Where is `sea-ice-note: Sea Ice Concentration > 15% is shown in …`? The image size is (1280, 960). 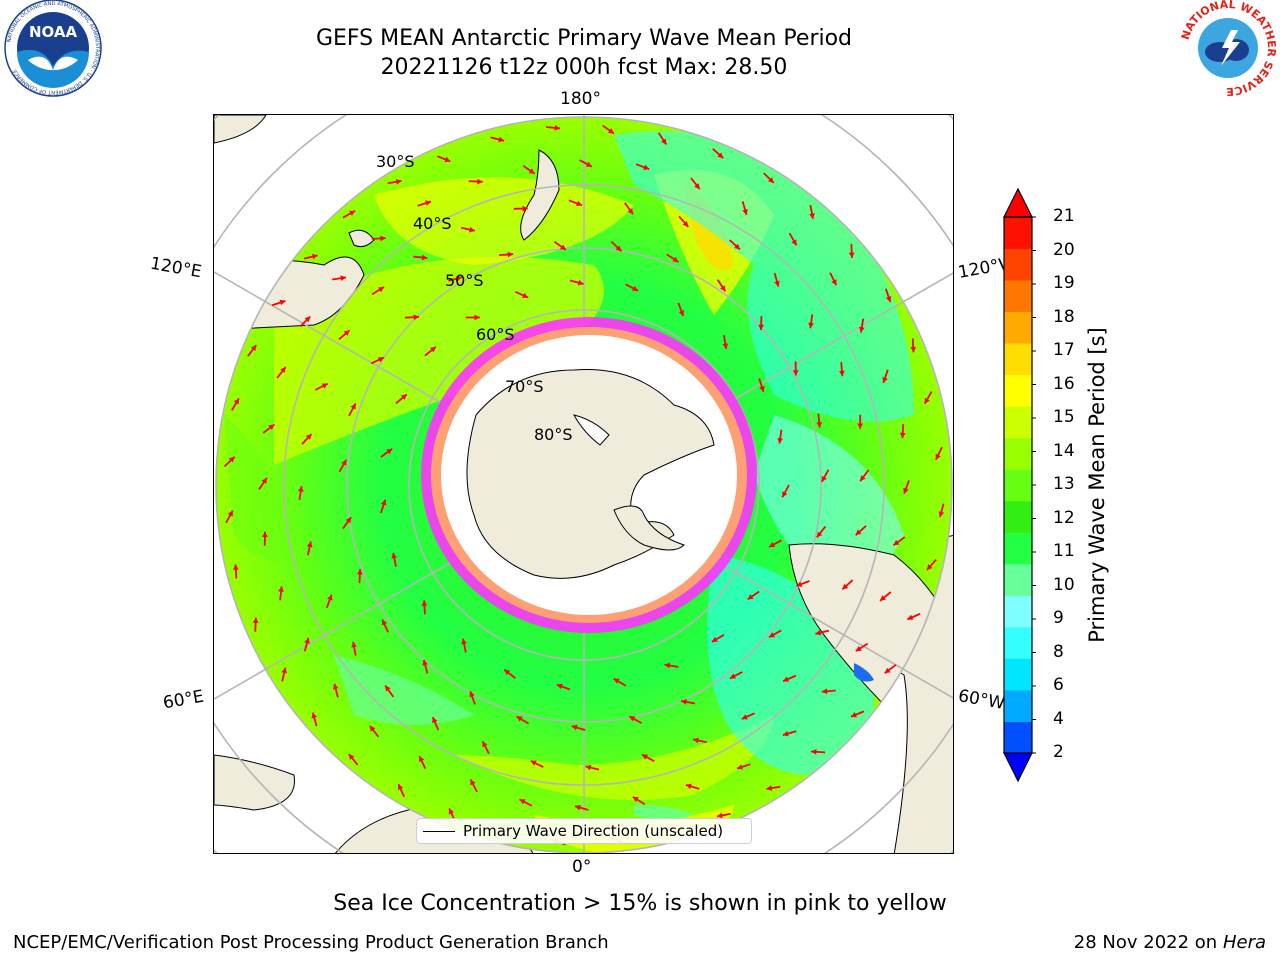
sea-ice-note: Sea Ice Concentration > 15% is shown in … is located at coordinates (640, 903).